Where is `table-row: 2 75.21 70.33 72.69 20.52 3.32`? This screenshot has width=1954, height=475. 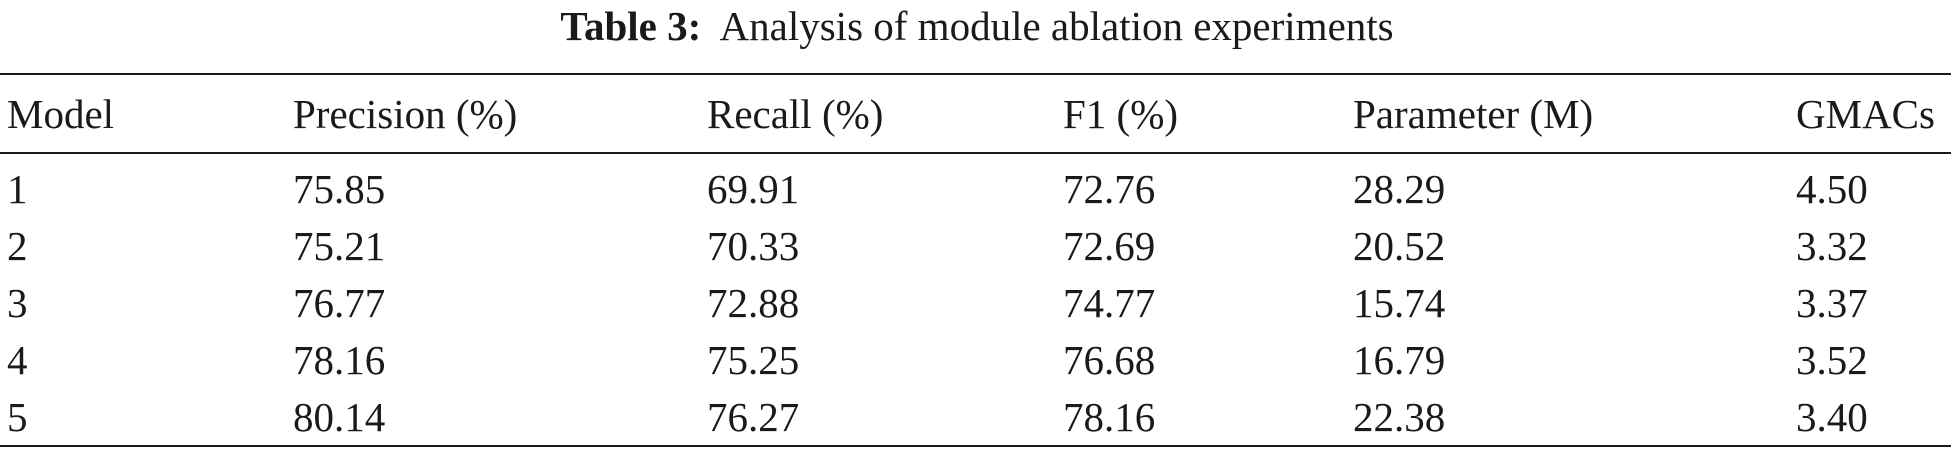
table-row: 2 75.21 70.33 72.69 20.52 3.32 is located at coordinates (975, 245).